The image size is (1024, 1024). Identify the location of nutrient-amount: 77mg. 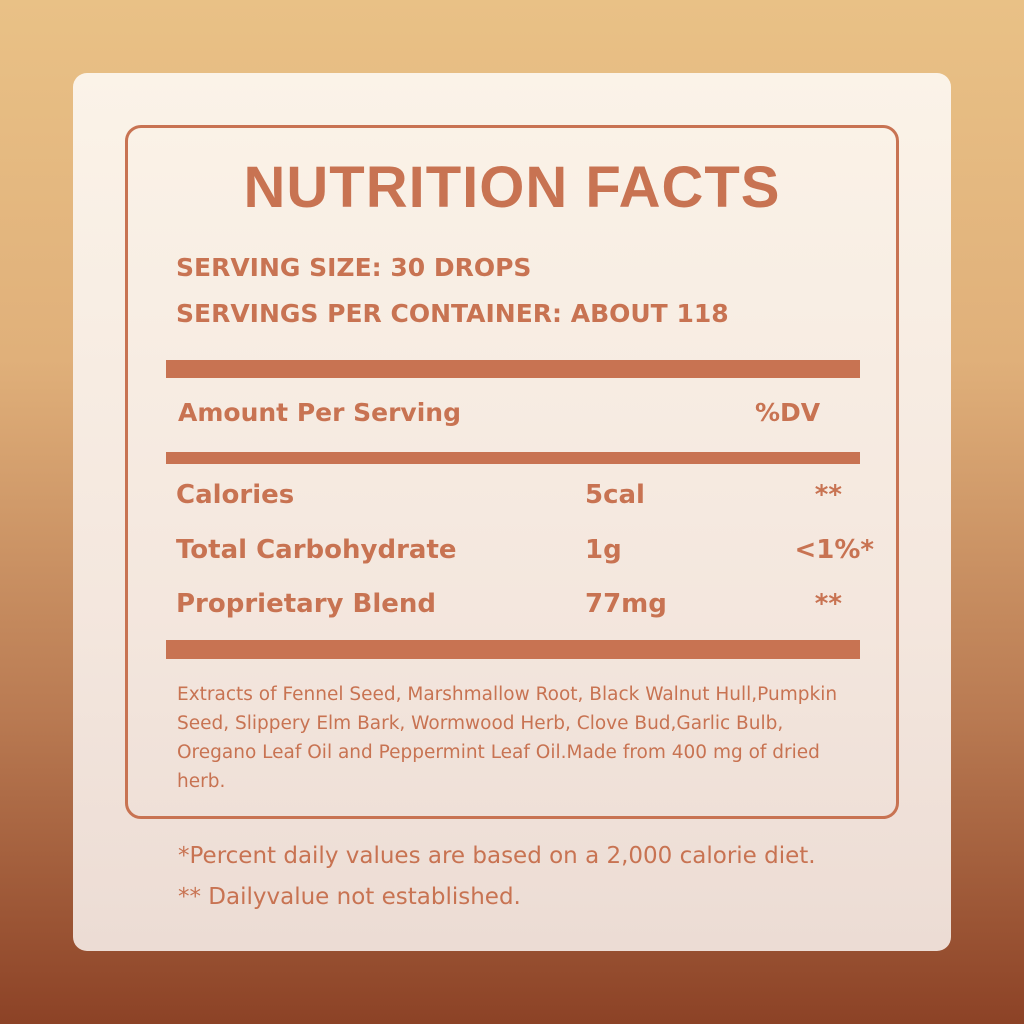
(626, 604).